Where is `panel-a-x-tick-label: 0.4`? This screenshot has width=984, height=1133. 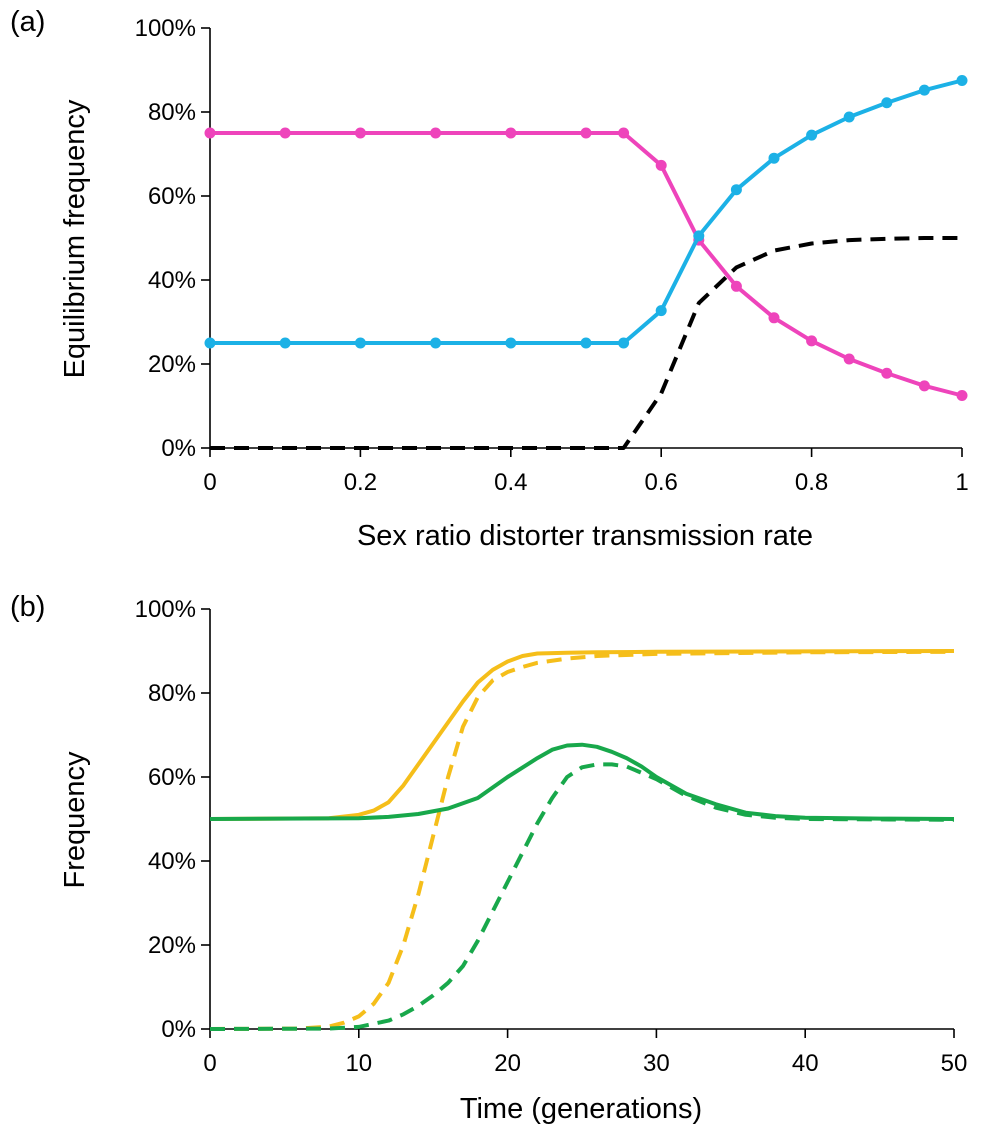
panel-a-x-tick-label: 0.4 is located at coordinates (510, 482).